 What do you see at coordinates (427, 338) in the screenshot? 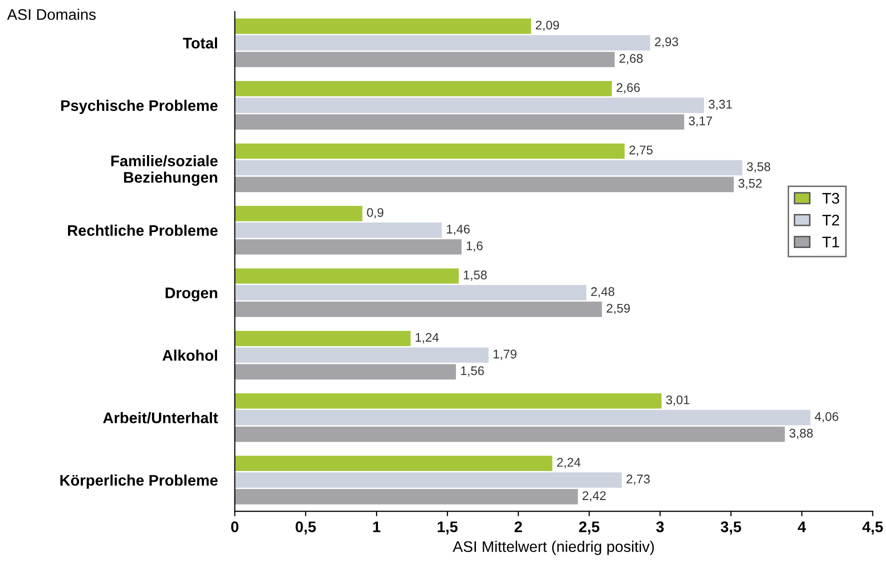
I see `data-label: 1,24` at bounding box center [427, 338].